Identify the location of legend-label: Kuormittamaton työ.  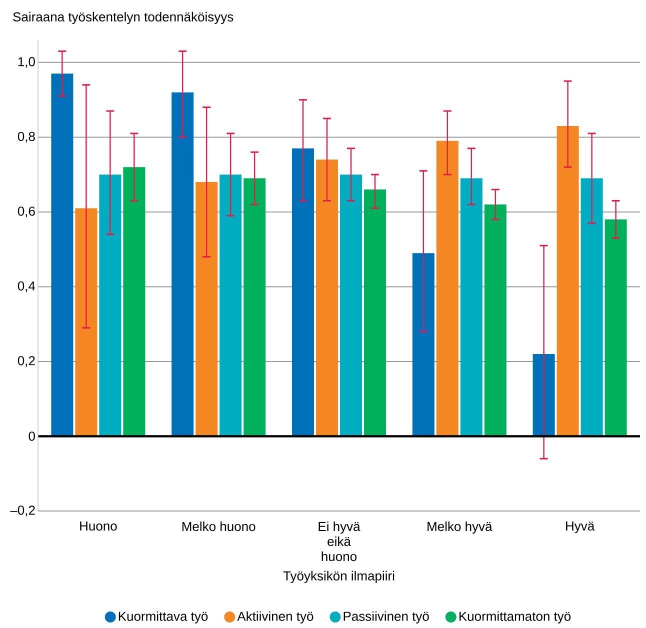
(515, 617).